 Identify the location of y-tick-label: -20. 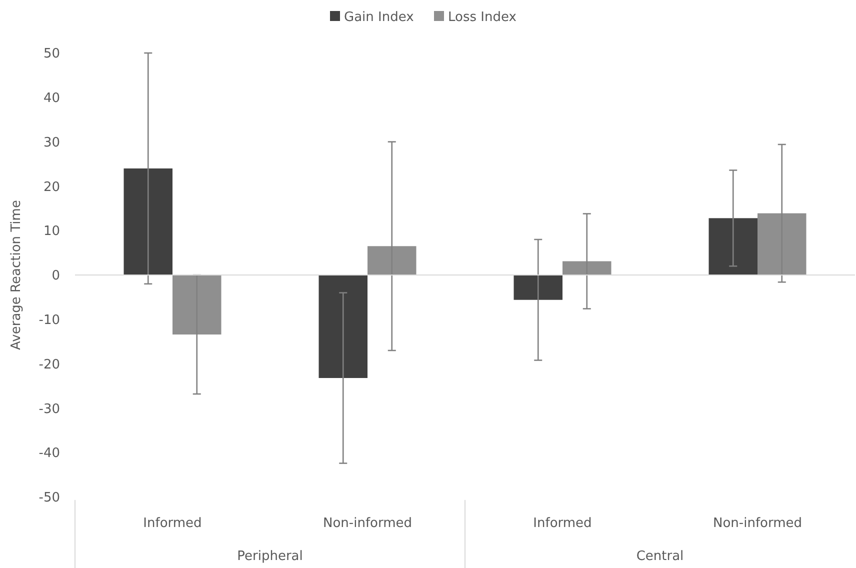
(49, 364).